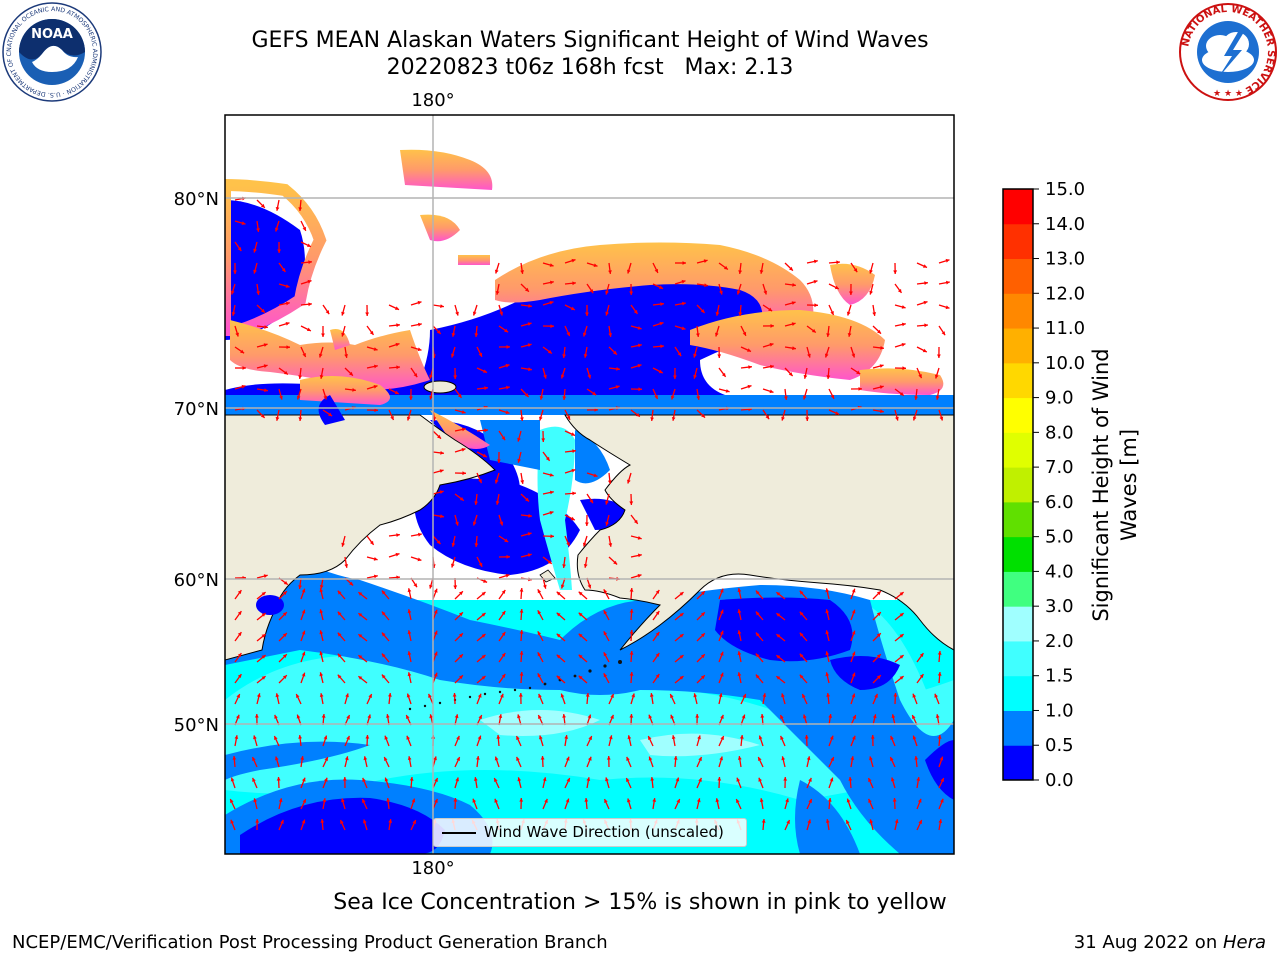 The width and height of the screenshot is (1280, 960). Describe the element at coordinates (759, 532) in the screenshot. I see `land-alaska` at that location.